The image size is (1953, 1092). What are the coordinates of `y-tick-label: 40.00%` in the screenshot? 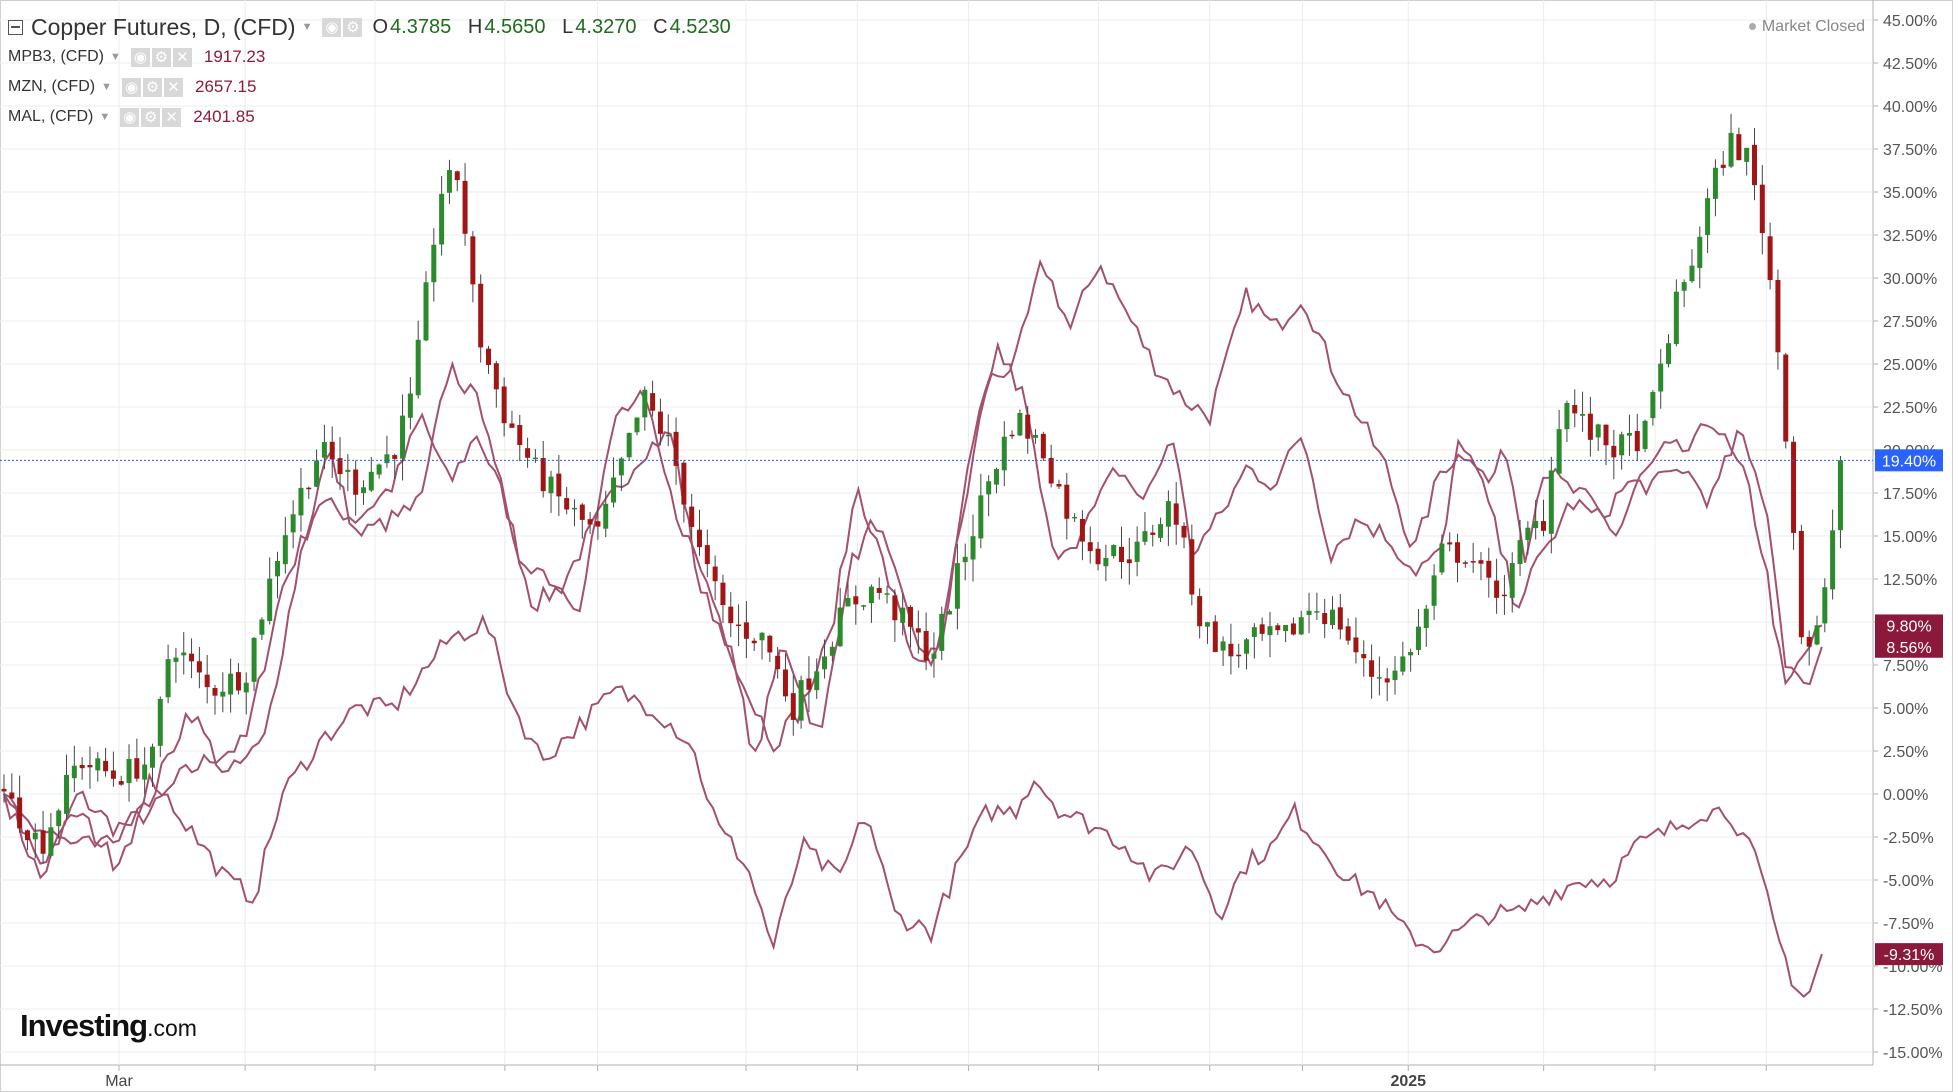 It's located at (1910, 107).